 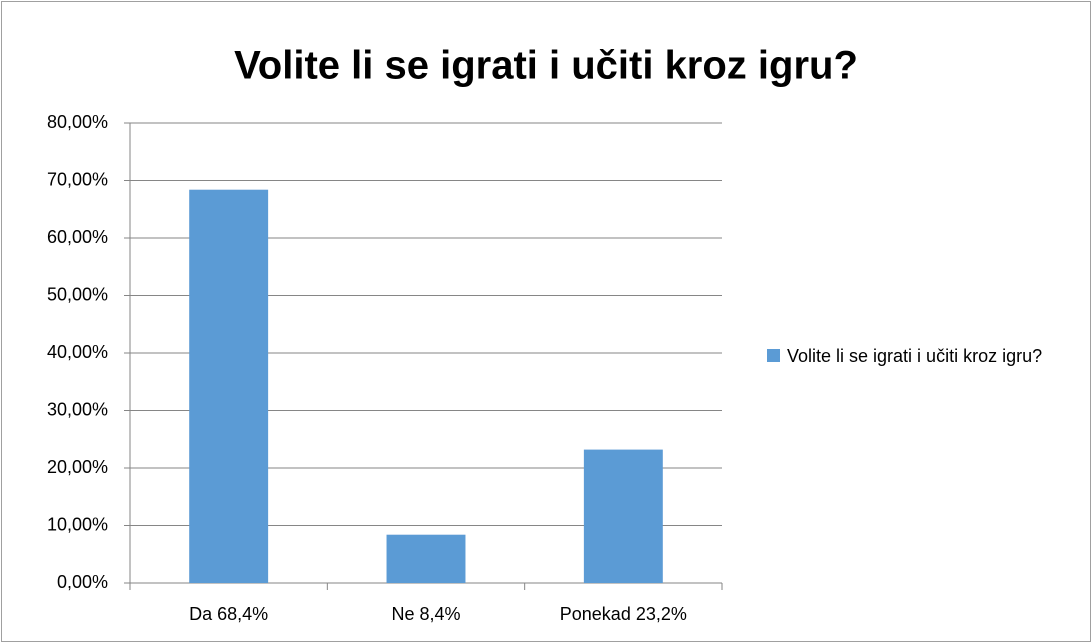 What do you see at coordinates (77, 409) in the screenshot?
I see `y-tick-label: 30,00%` at bounding box center [77, 409].